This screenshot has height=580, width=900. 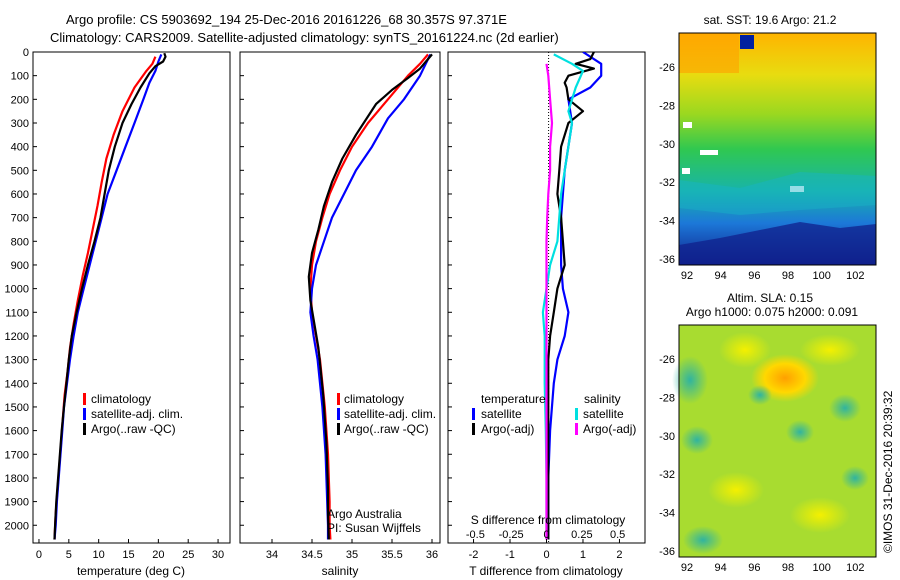 What do you see at coordinates (667, 183) in the screenshot?
I see `map-y-tick-label: -32` at bounding box center [667, 183].